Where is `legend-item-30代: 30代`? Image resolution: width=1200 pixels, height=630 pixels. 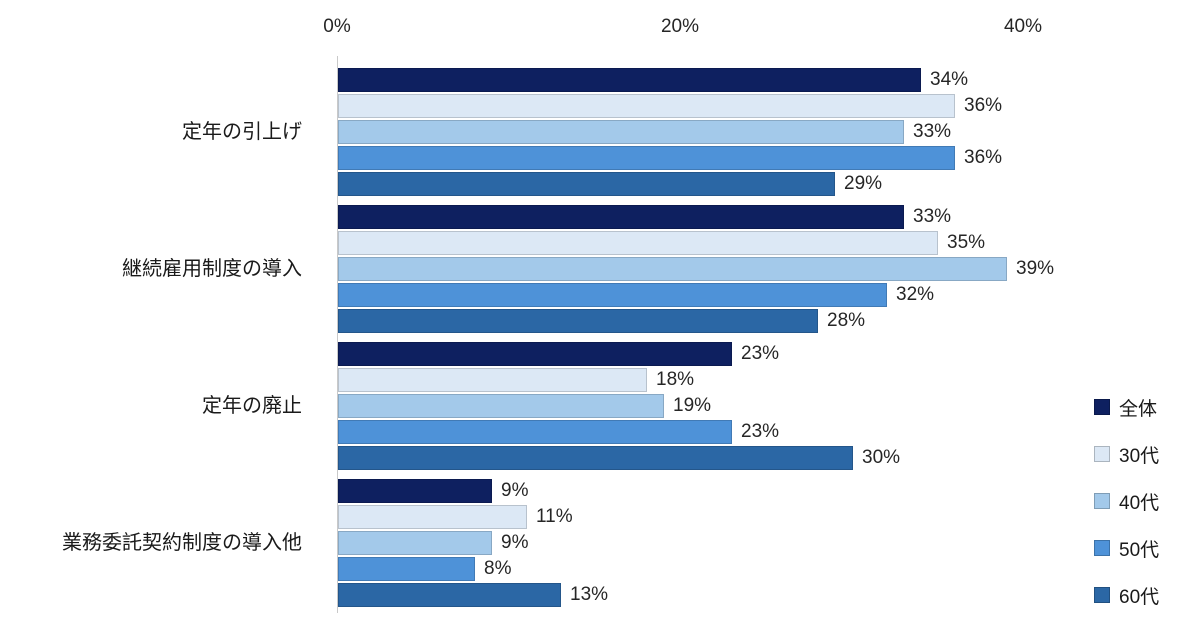 legend-item-30代: 30代 is located at coordinates (1126, 455).